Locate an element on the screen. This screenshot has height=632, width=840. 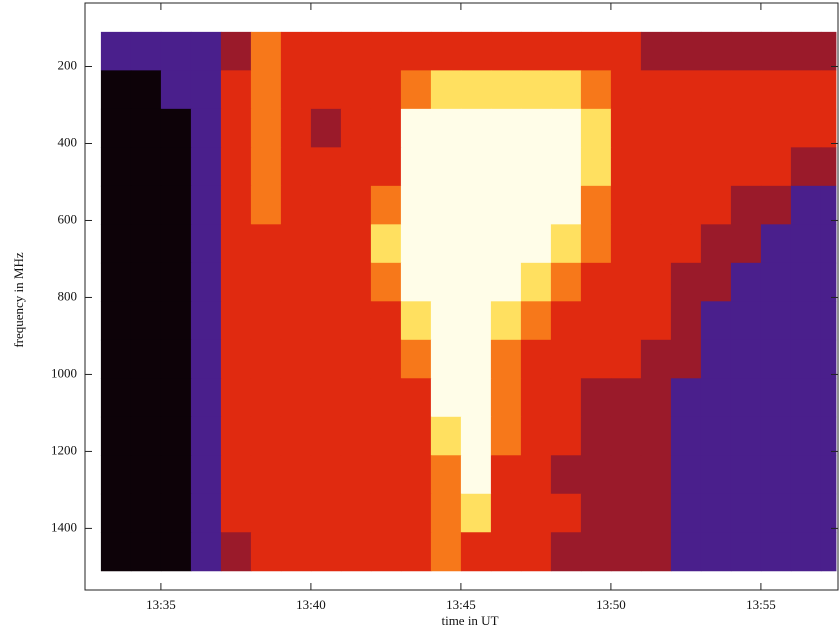
x-tick-label: 13:40 is located at coordinates (311, 604).